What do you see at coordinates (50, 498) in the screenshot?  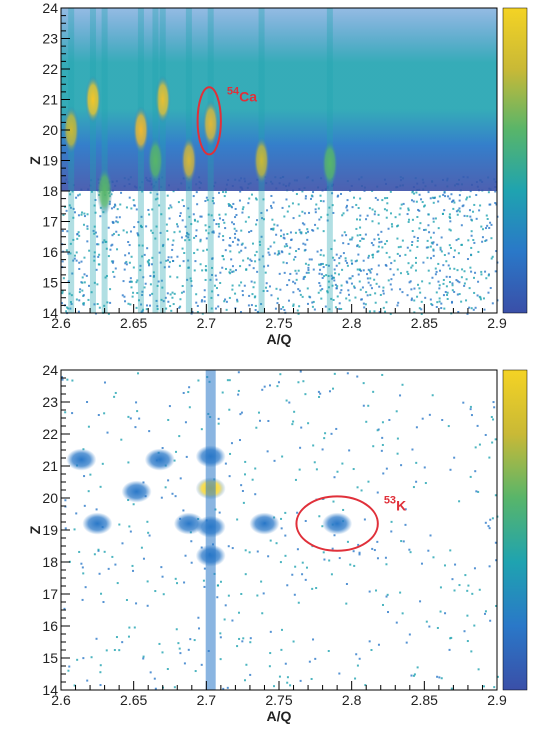 I see `y-tick-label: 20` at bounding box center [50, 498].